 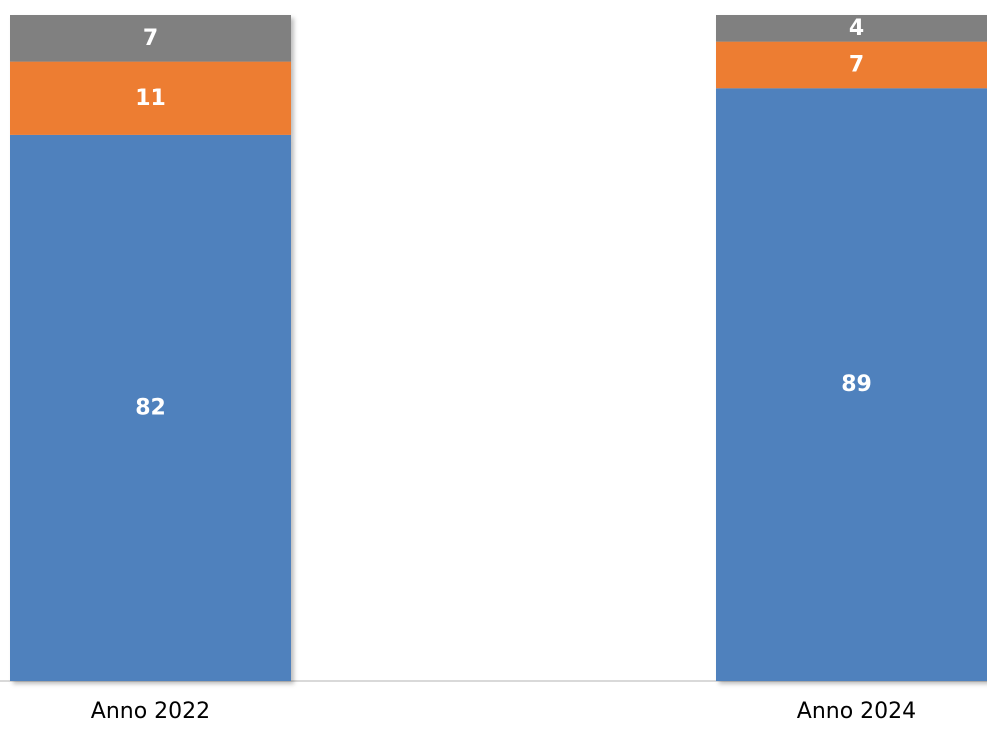 I want to click on category-label-0: Anno 2022, so click(x=150, y=711).